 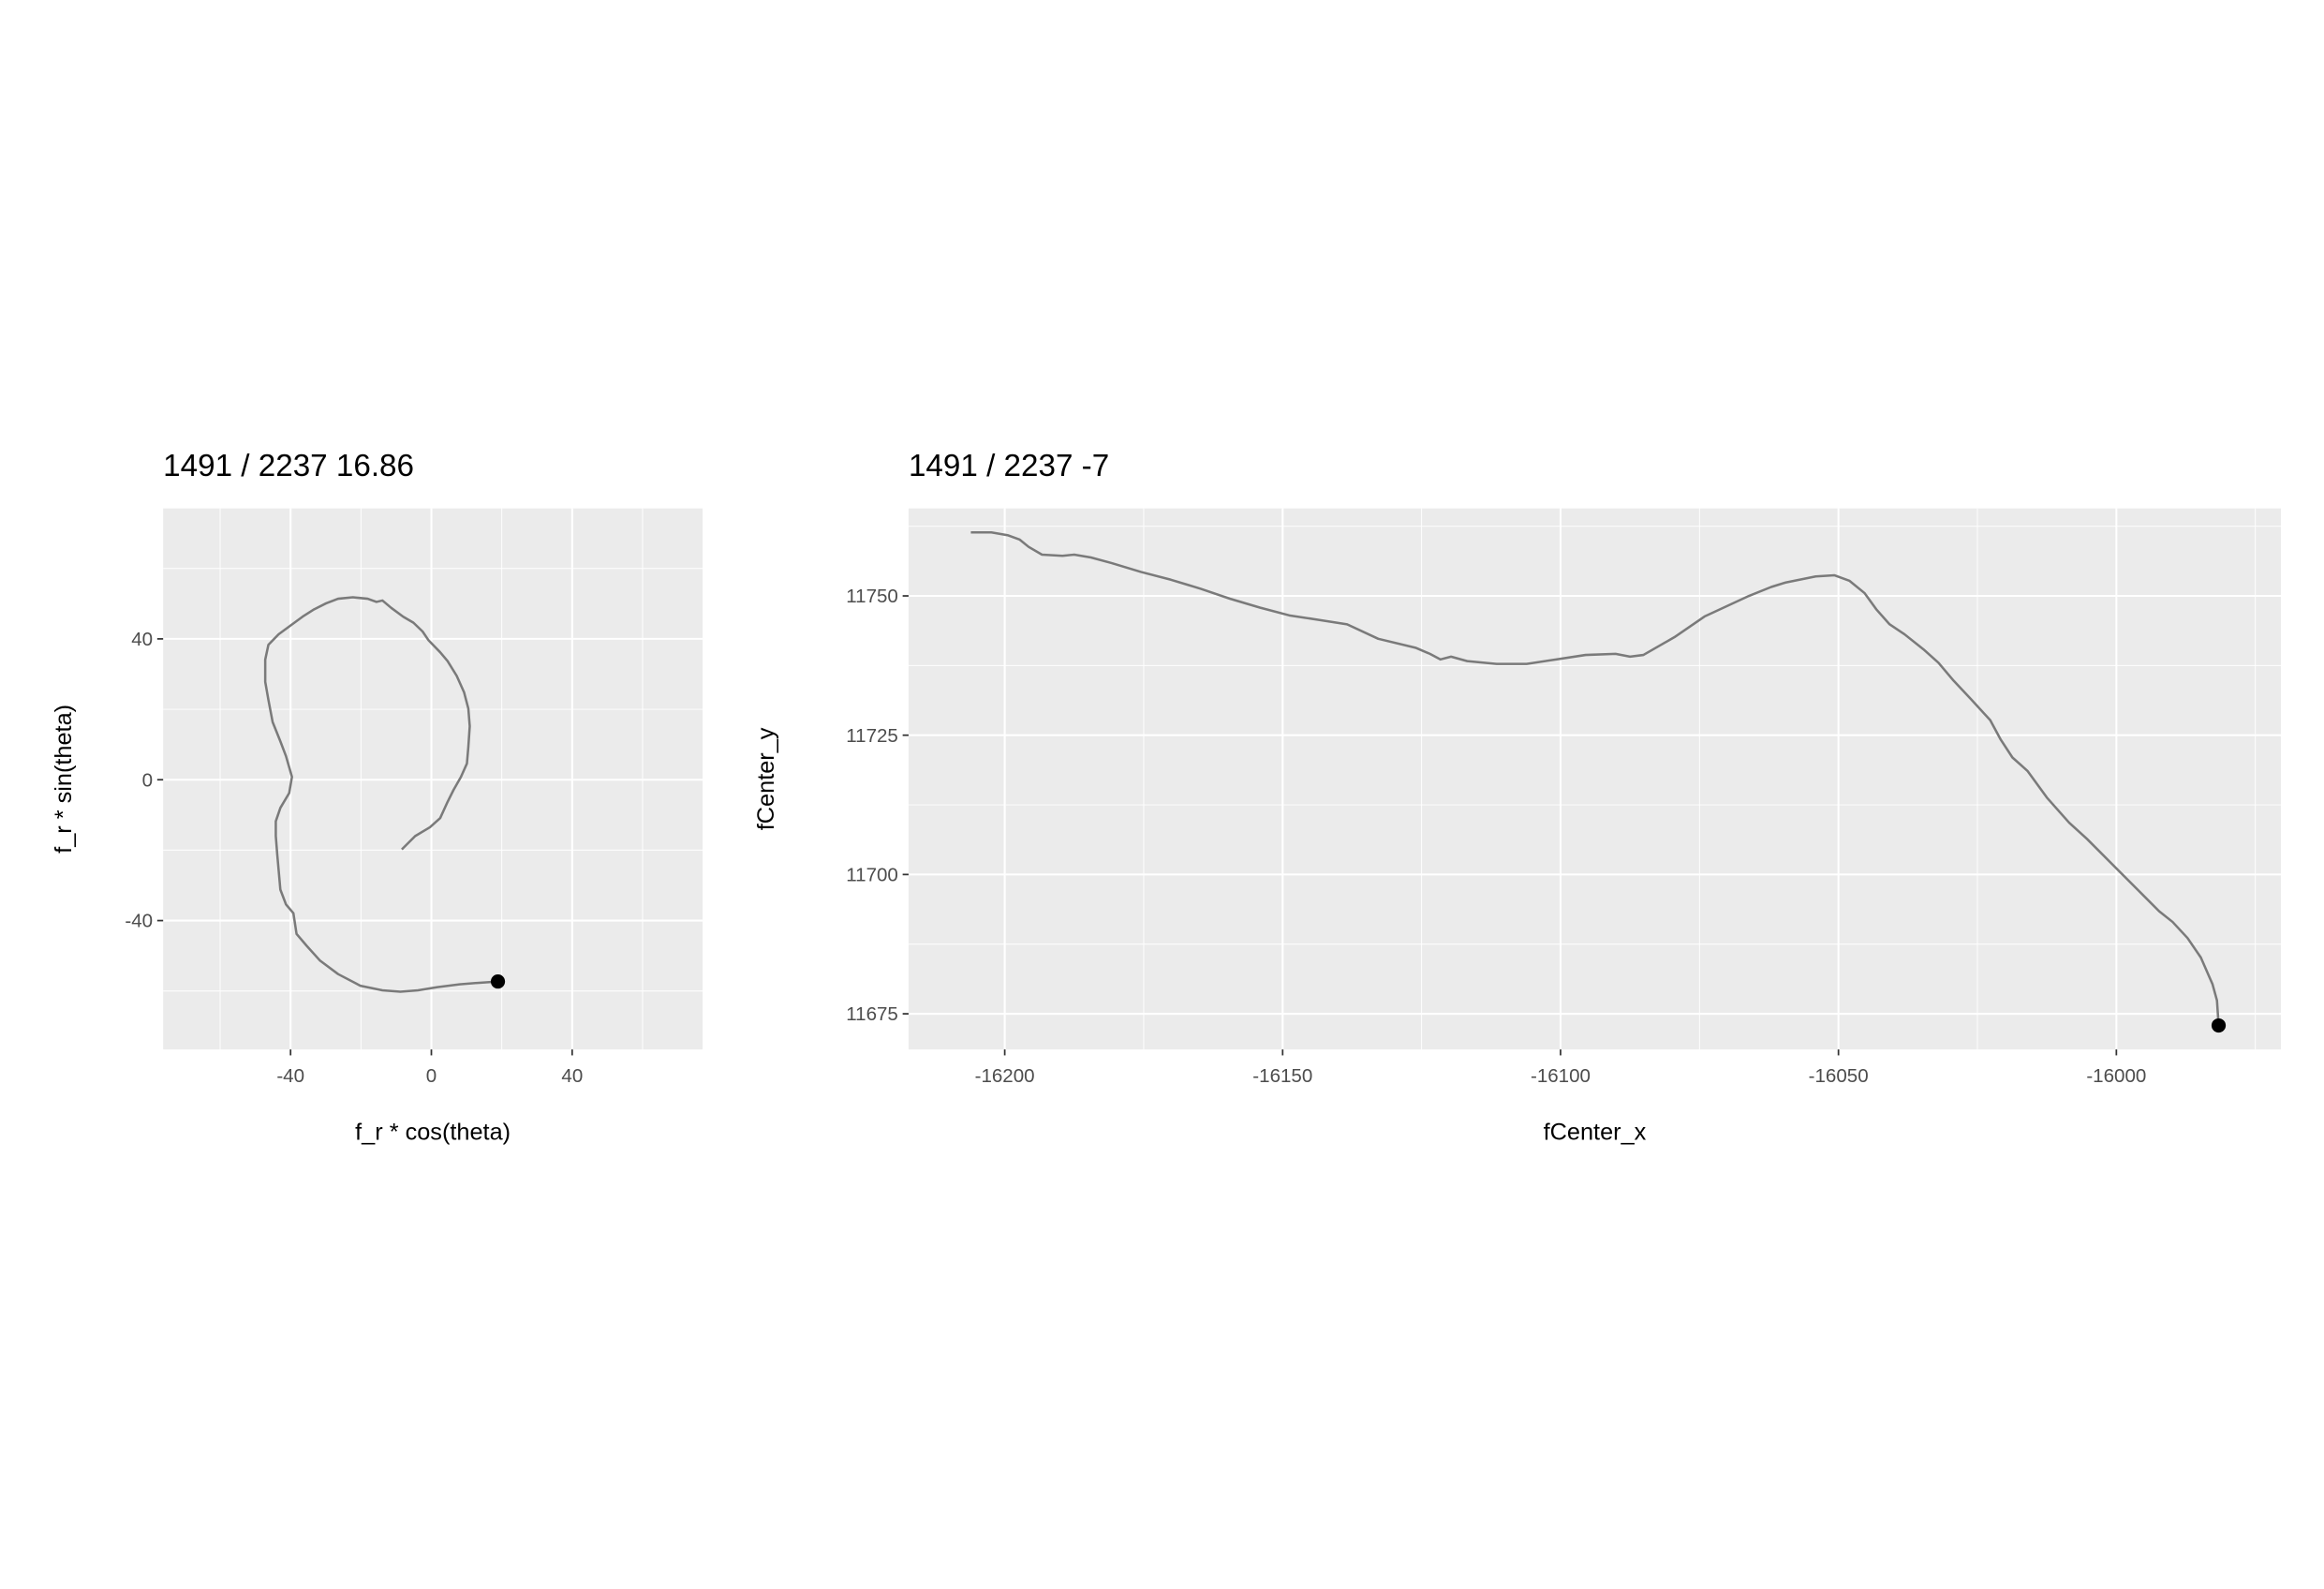 I want to click on y-axis-label: f_r * sin(theta), so click(x=64, y=780).